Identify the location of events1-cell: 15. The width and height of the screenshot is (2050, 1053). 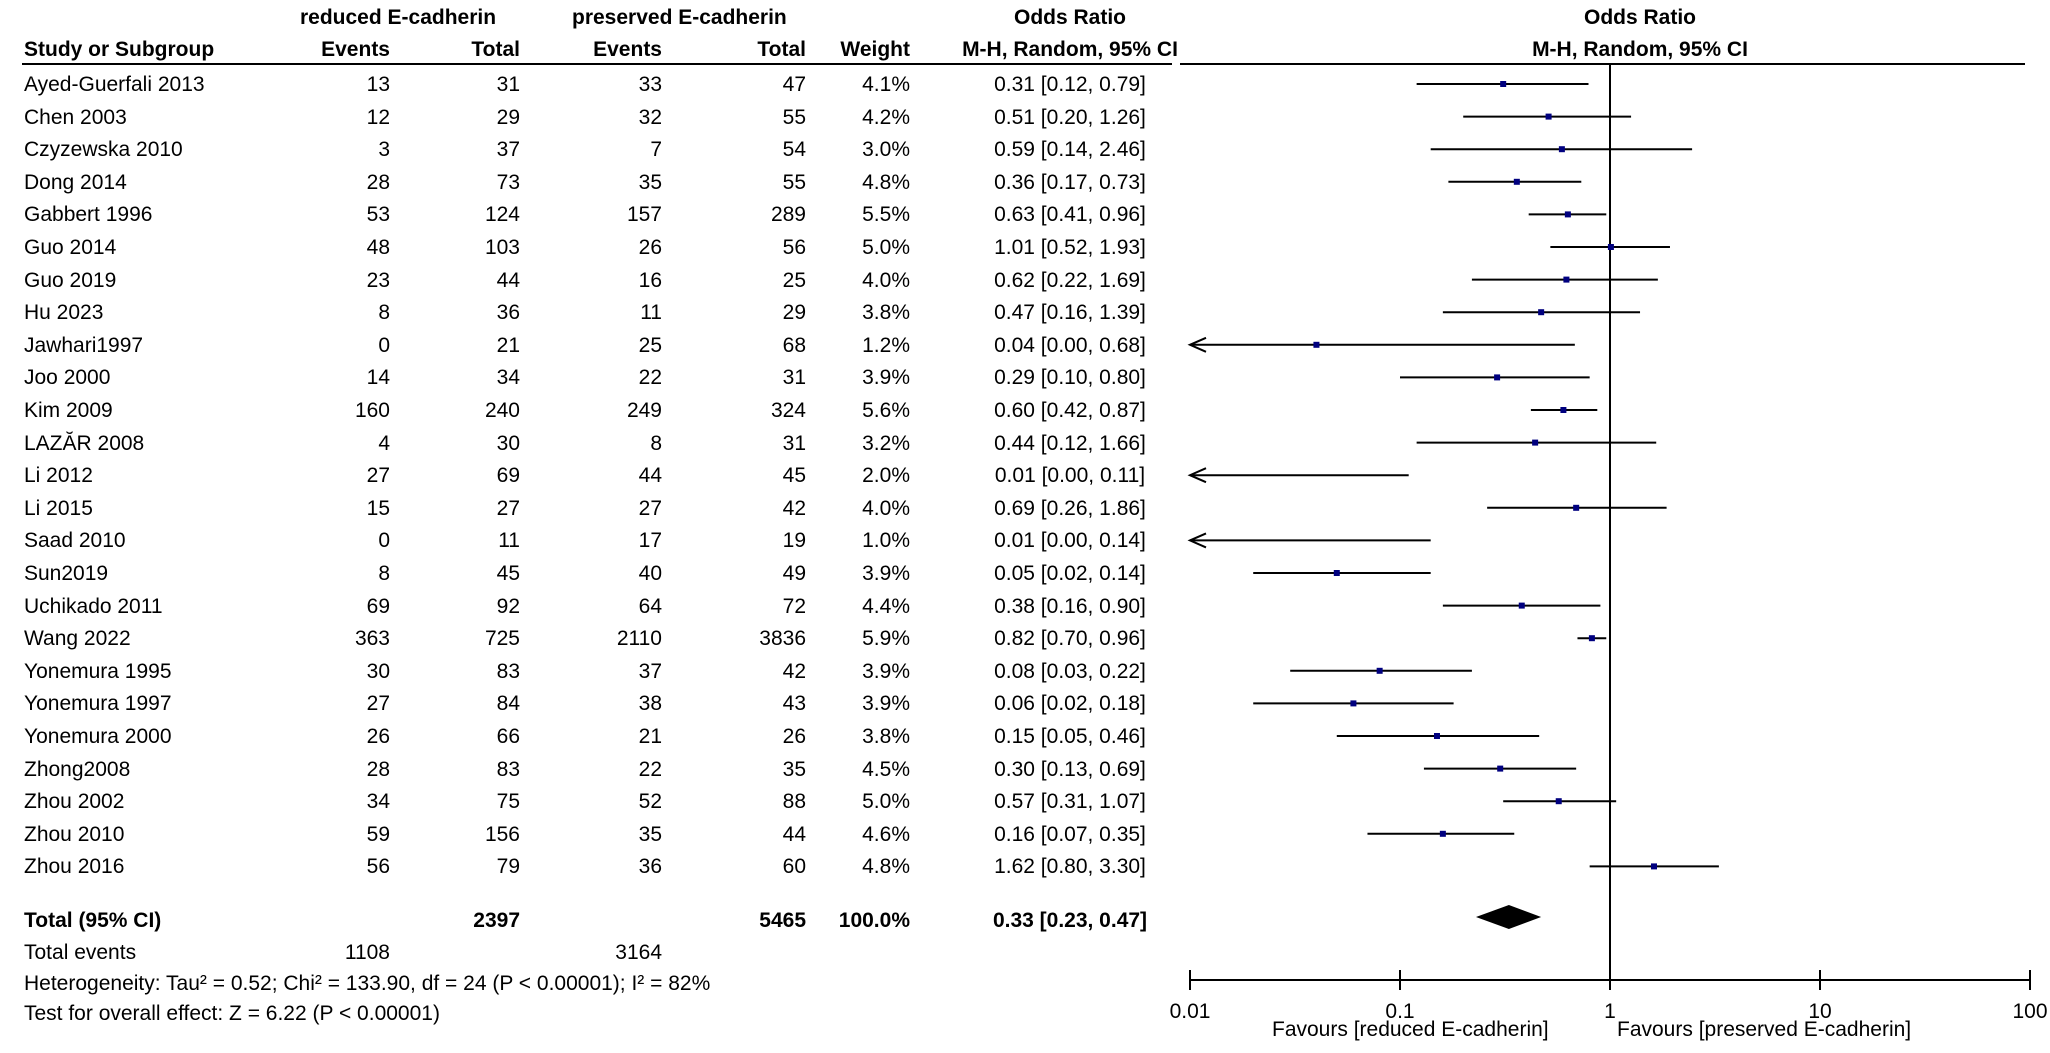
(378, 508).